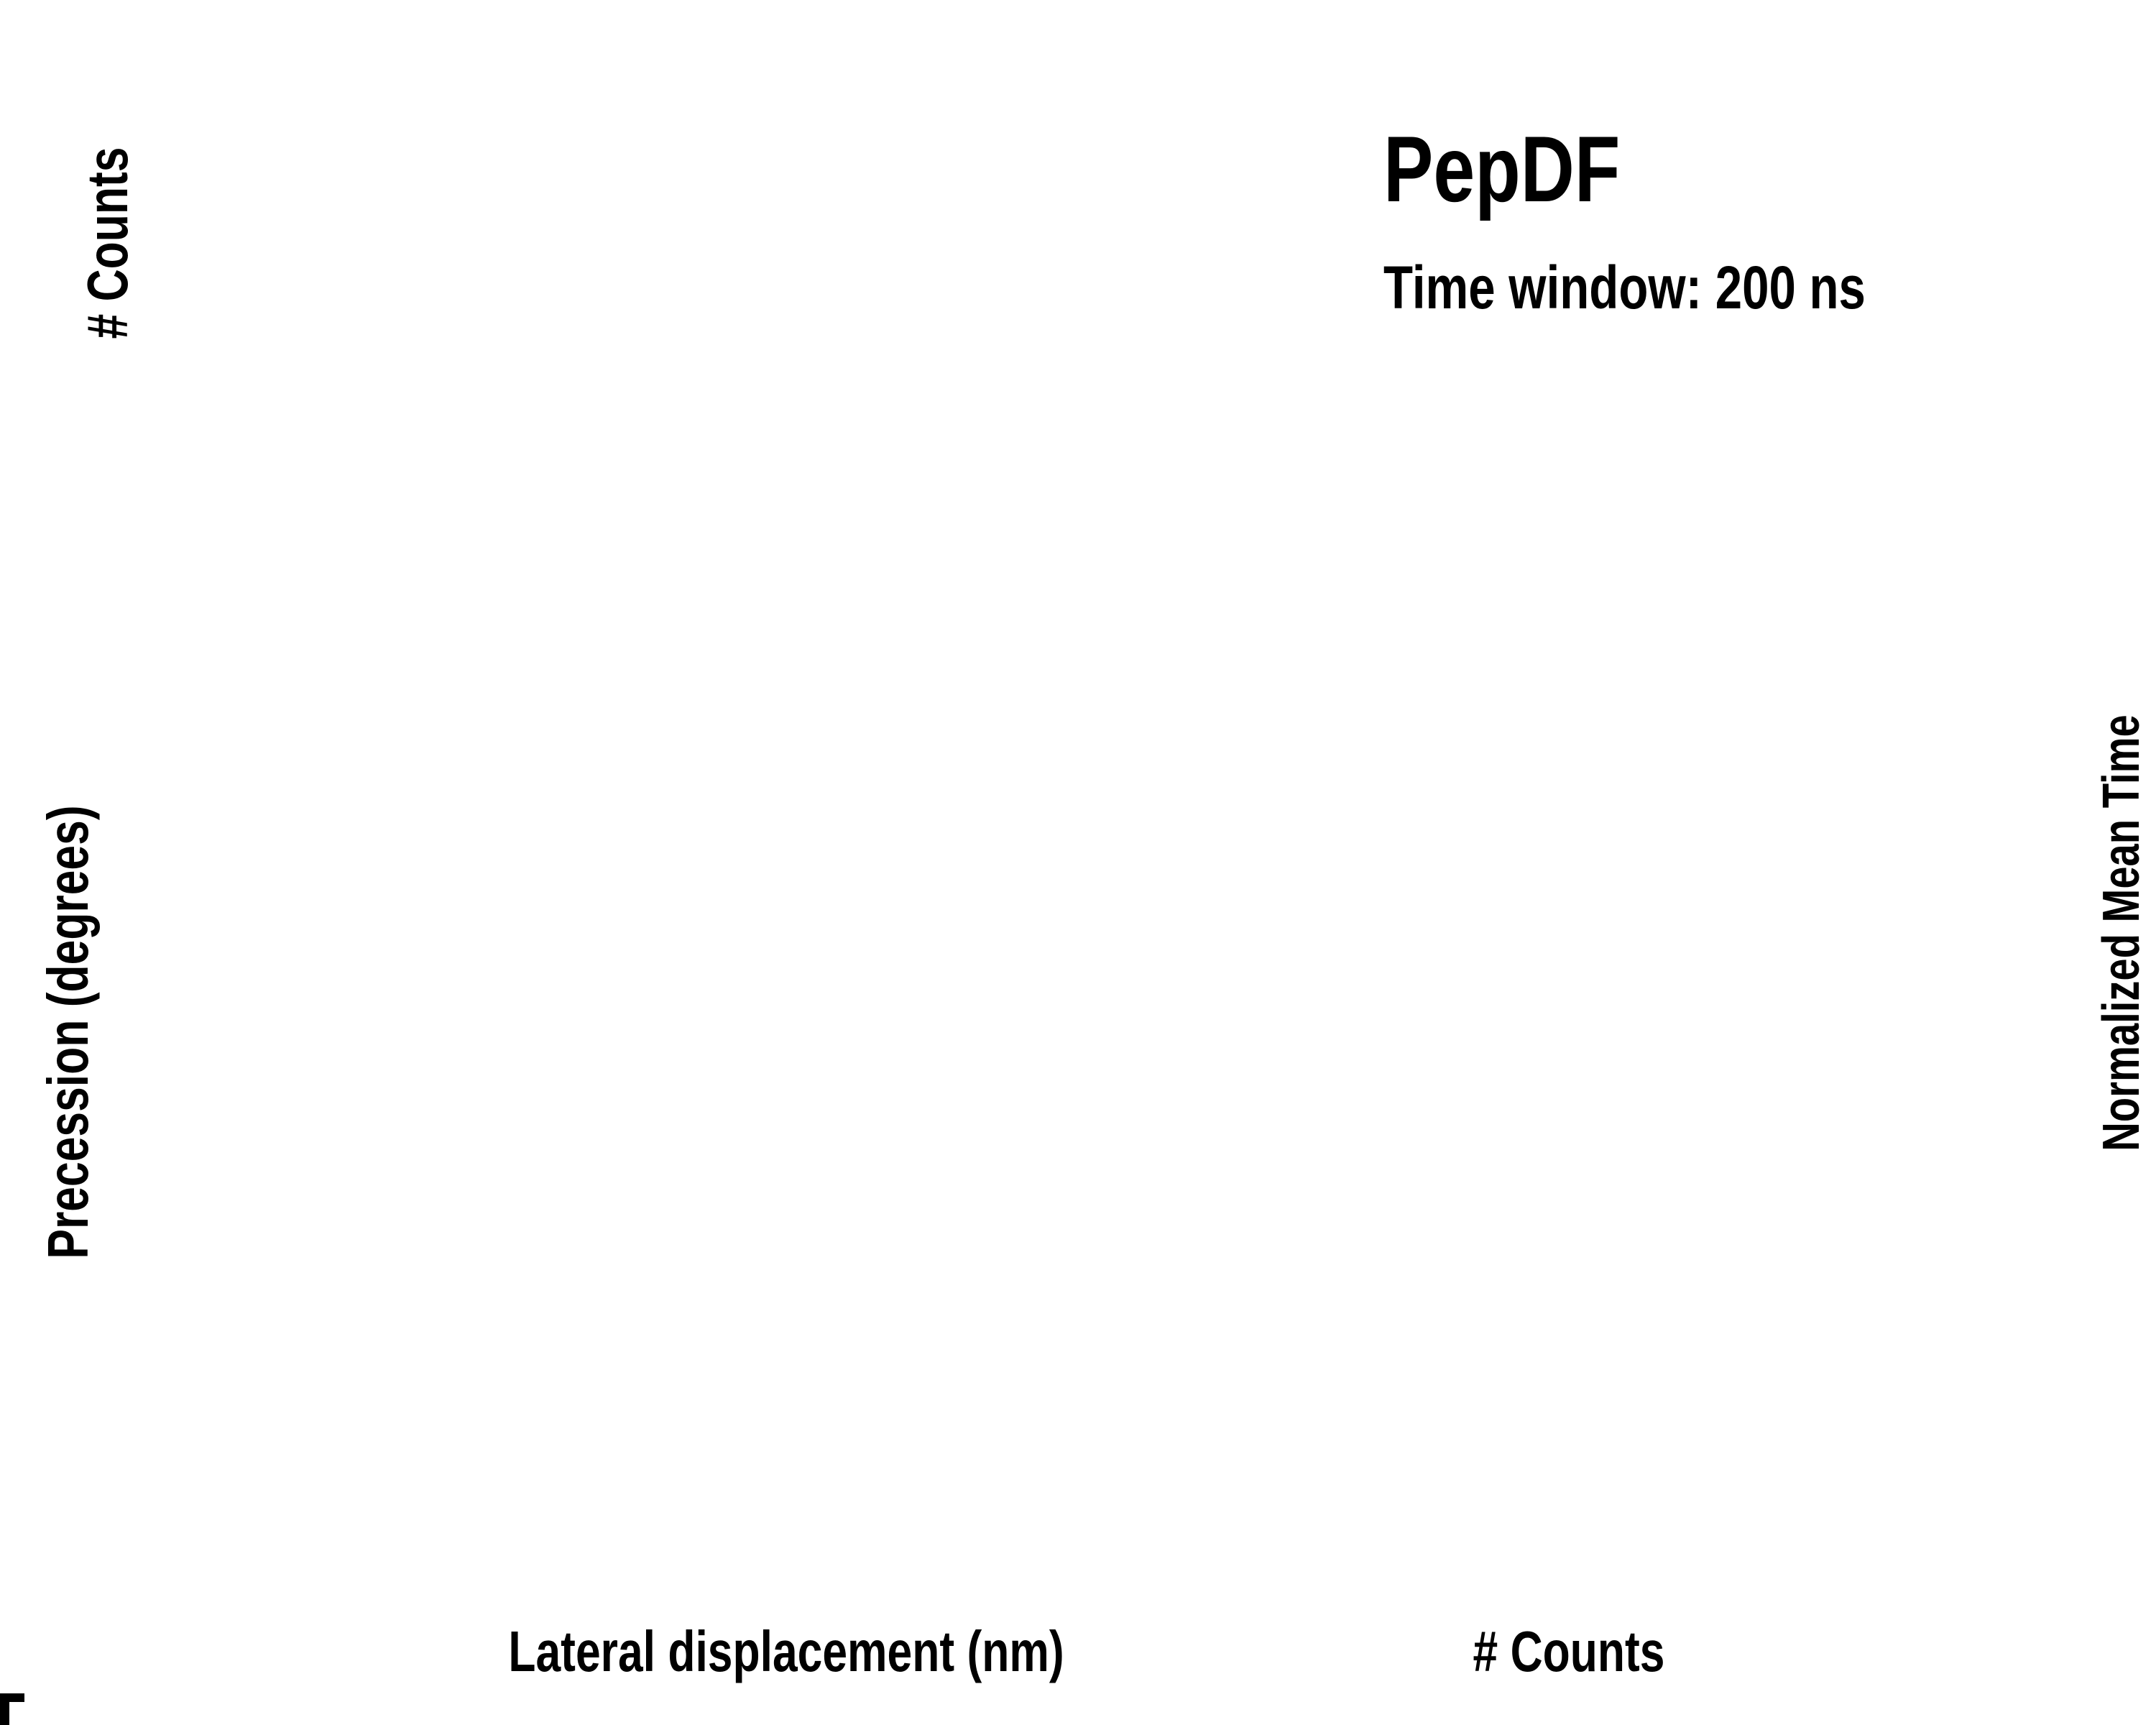 The width and height of the screenshot is (2156, 1725). Describe the element at coordinates (12, 1709) in the screenshot. I see `corner-artifact` at that location.